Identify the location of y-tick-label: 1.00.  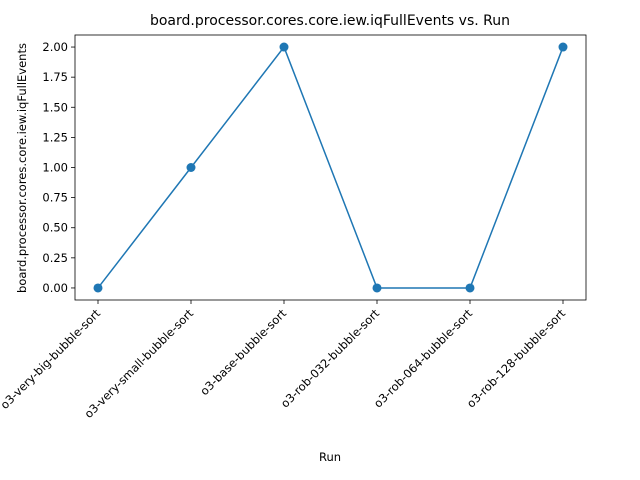
(55, 168).